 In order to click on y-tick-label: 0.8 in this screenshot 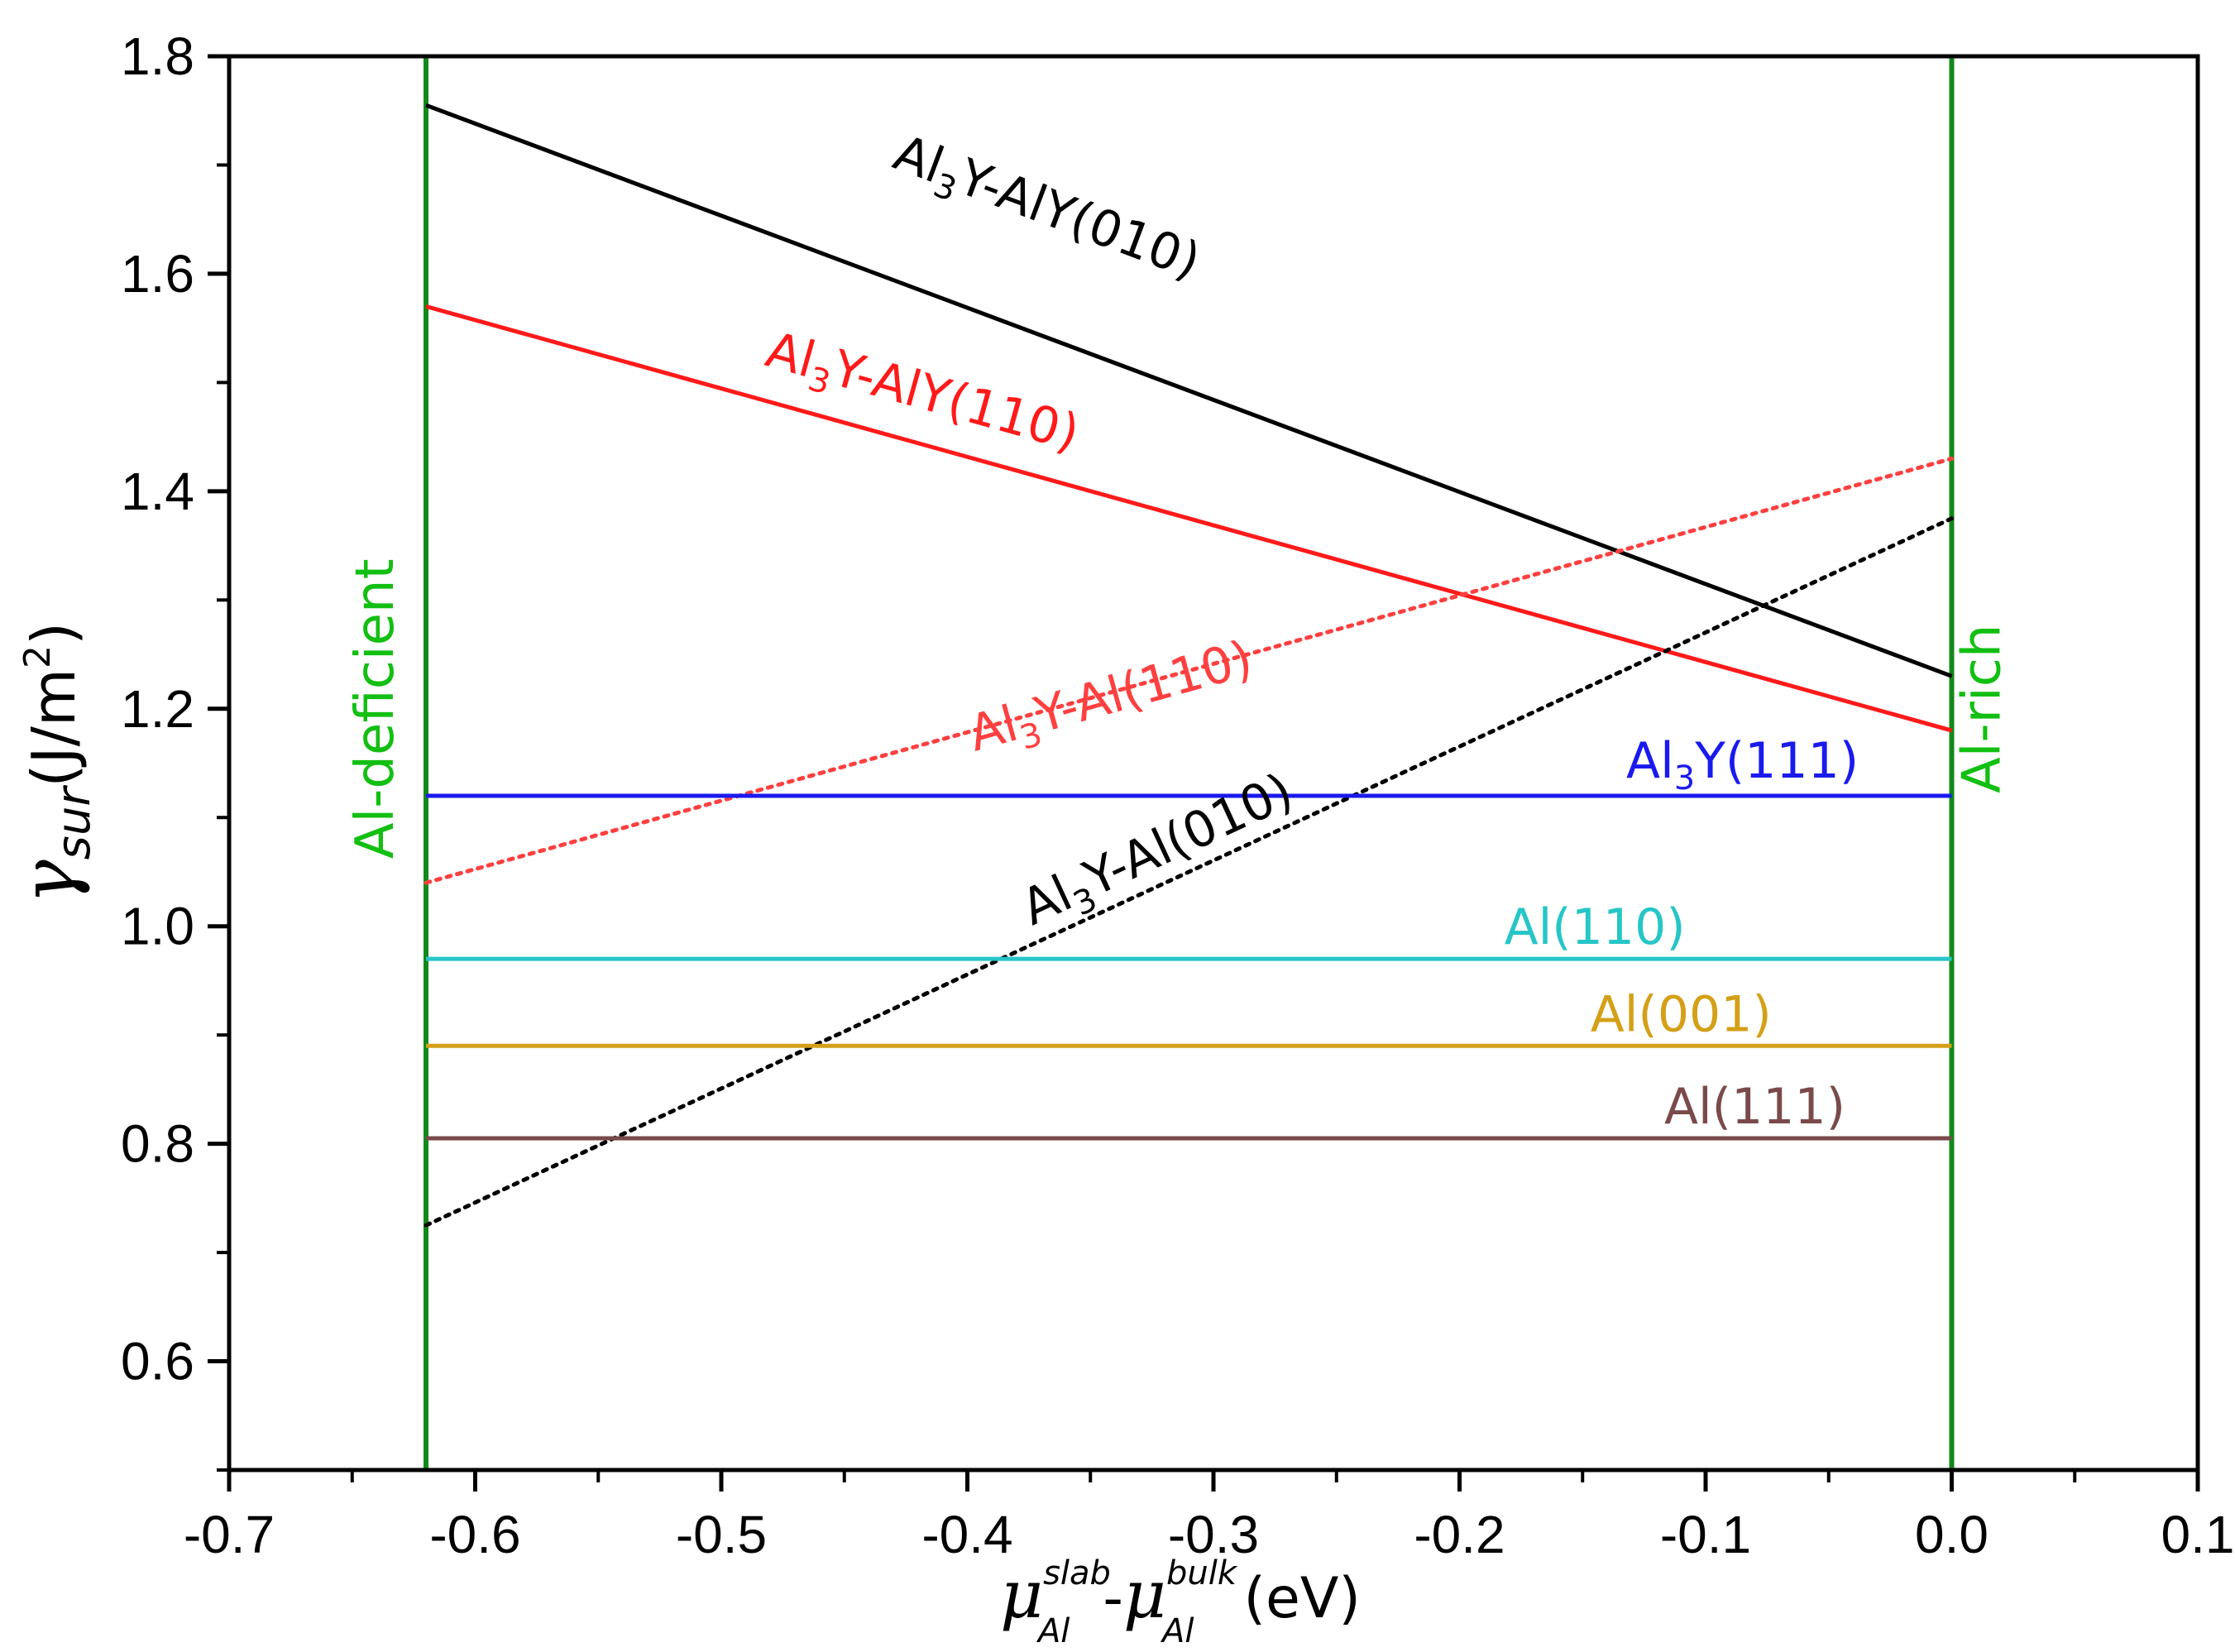, I will do `click(157, 1144)`.